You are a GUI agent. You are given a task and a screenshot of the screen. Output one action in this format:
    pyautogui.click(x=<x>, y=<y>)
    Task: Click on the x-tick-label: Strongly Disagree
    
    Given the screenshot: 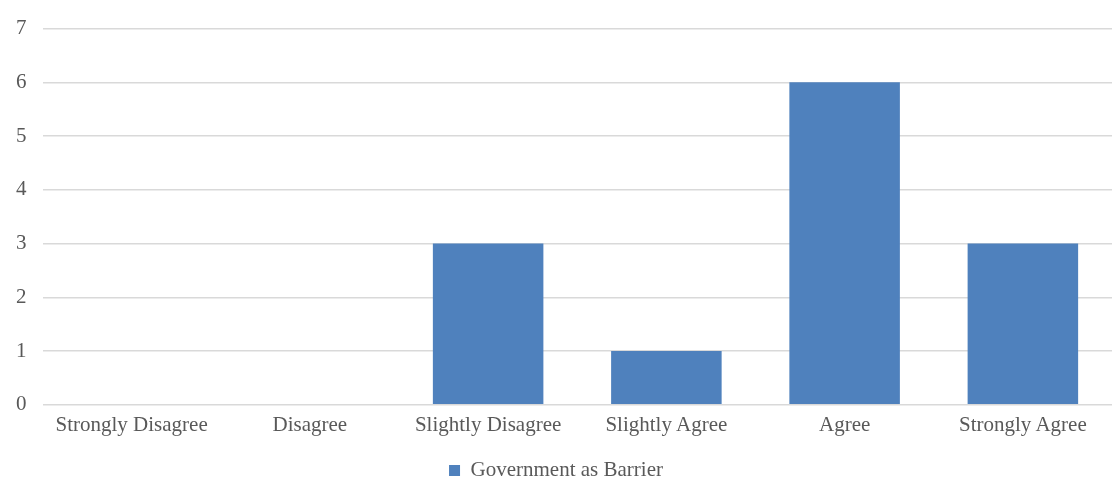 What is the action you would take?
    pyautogui.click(x=131, y=423)
    